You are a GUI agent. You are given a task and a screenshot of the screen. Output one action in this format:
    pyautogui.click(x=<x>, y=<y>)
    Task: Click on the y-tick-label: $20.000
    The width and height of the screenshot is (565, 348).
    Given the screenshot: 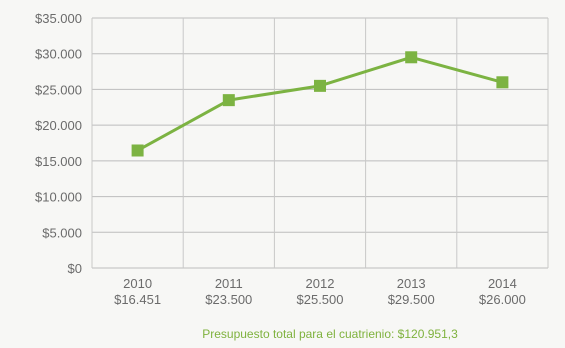 What is the action you would take?
    pyautogui.click(x=58, y=125)
    